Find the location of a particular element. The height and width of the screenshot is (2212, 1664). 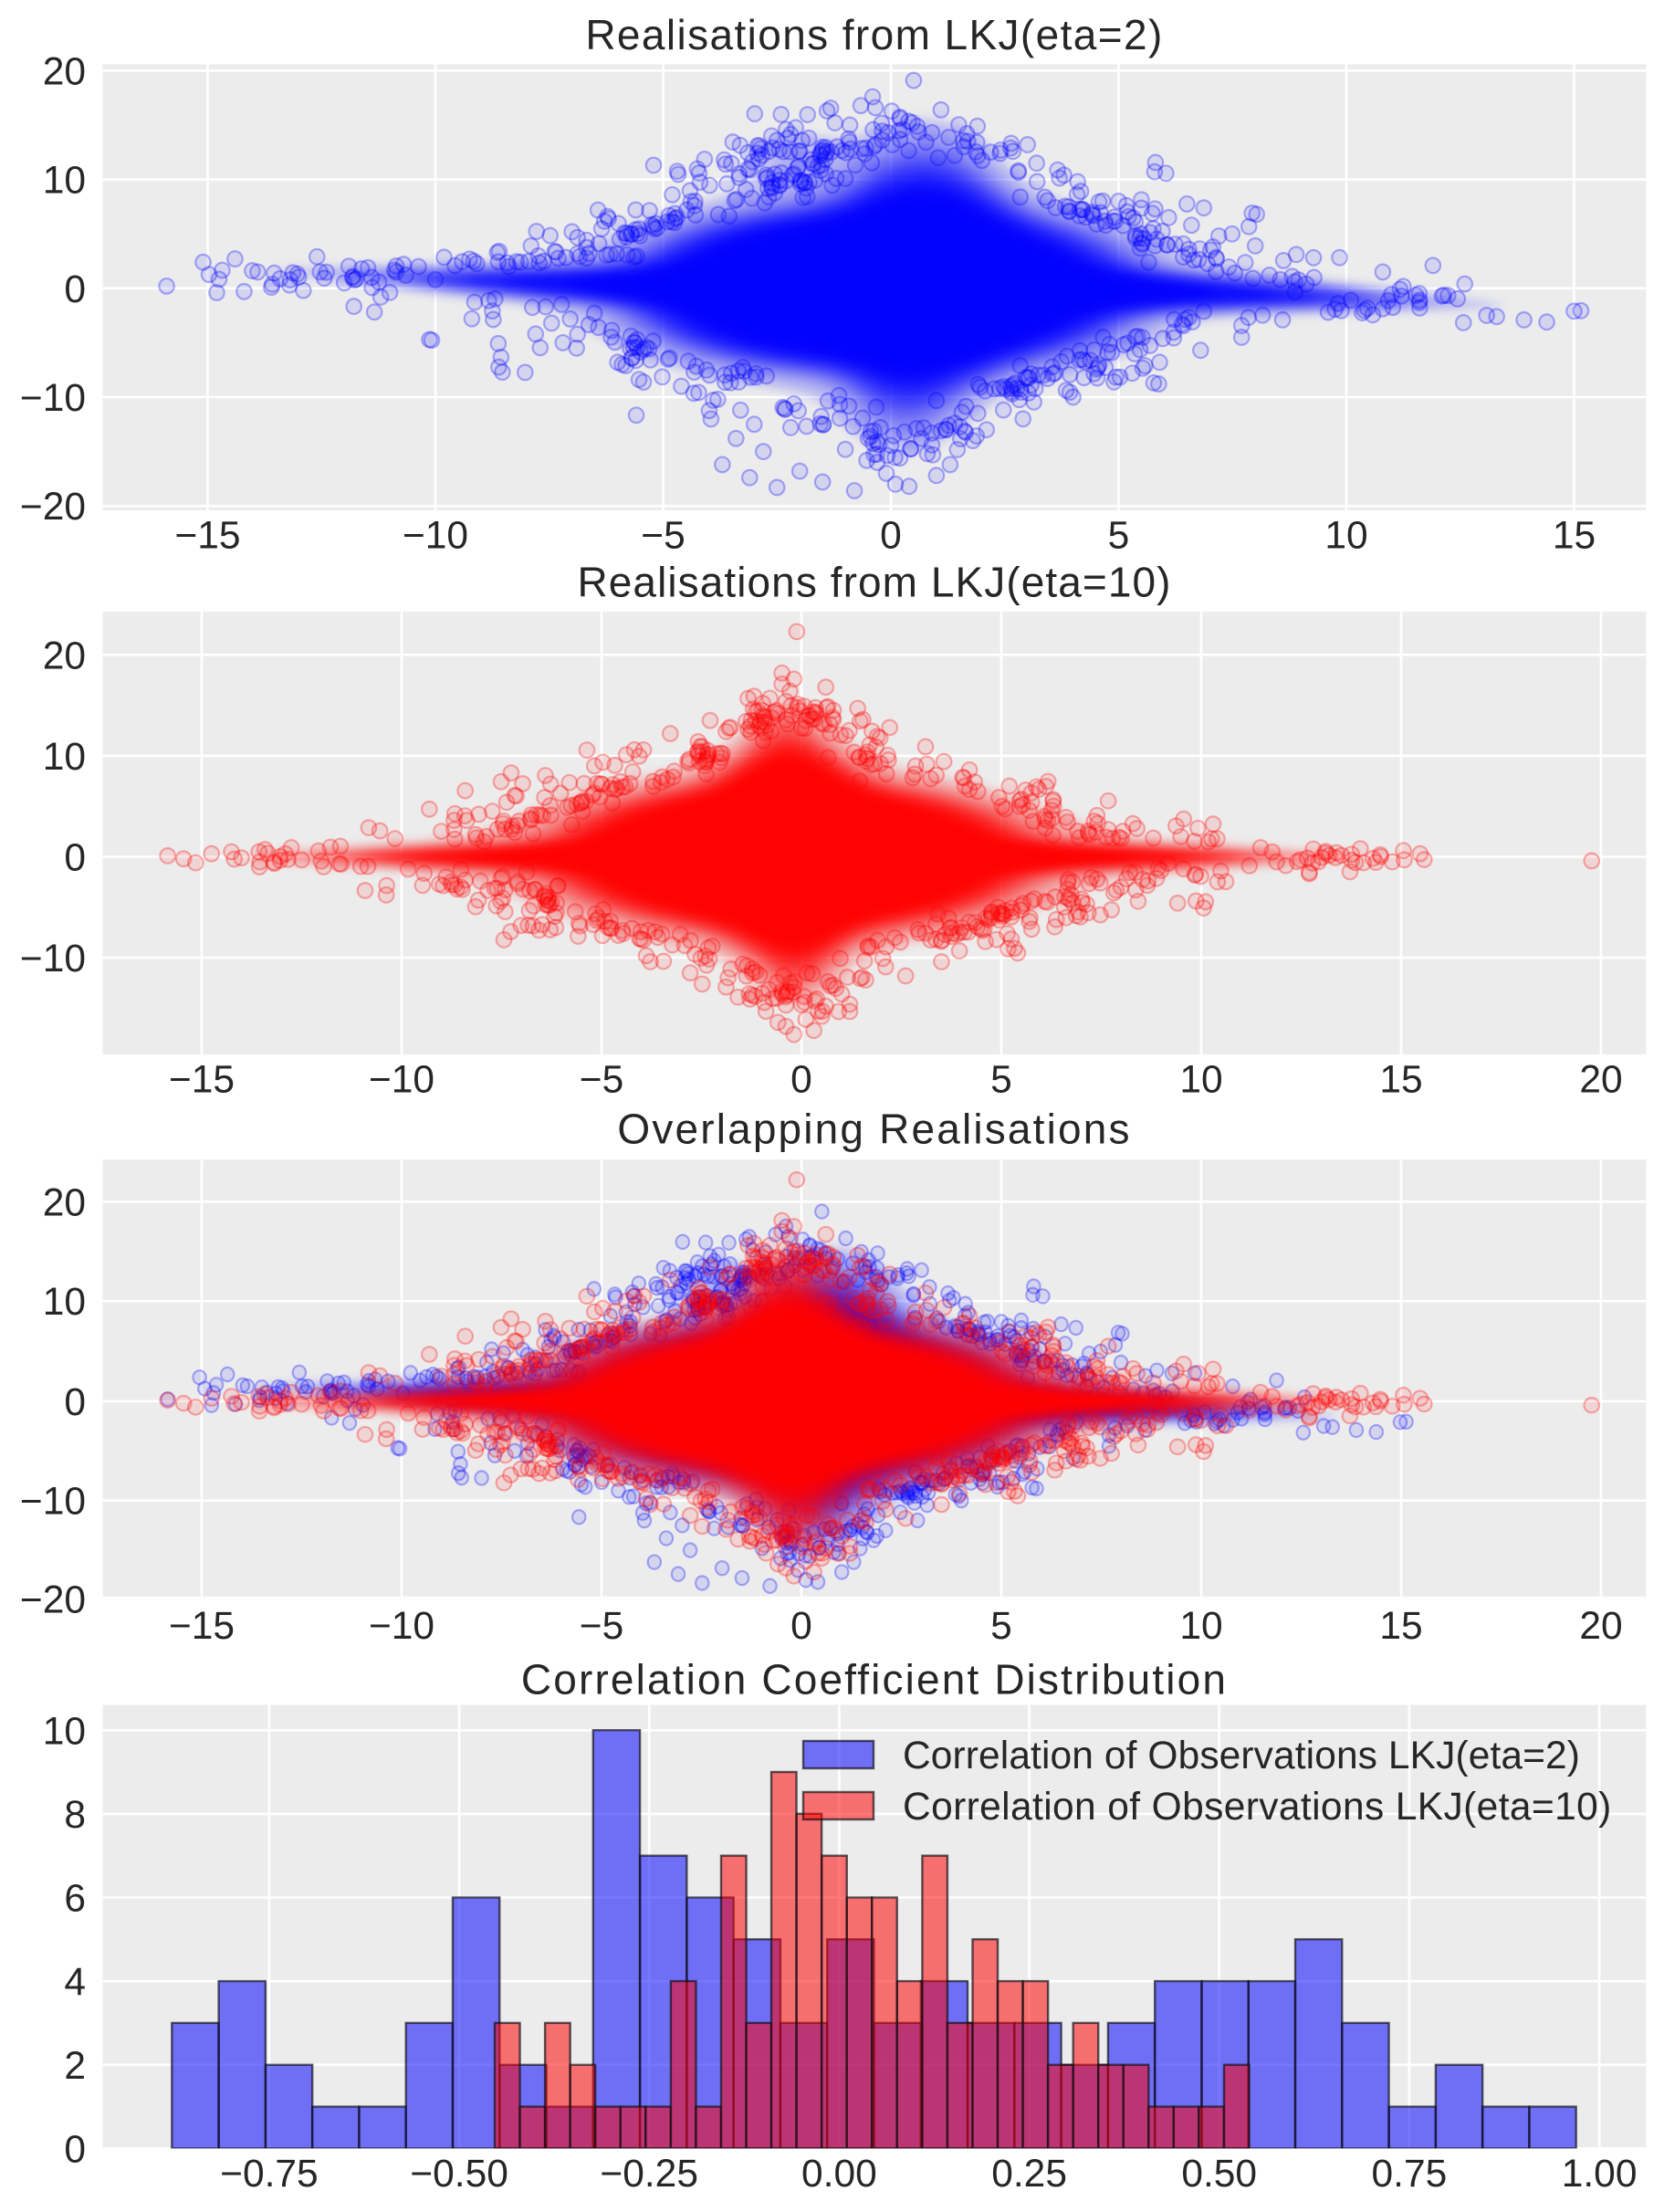

svg-text:Correlation of Observations LK: Correlation of Observations LKJ(eta=2) is located at coordinates (1241, 1756).